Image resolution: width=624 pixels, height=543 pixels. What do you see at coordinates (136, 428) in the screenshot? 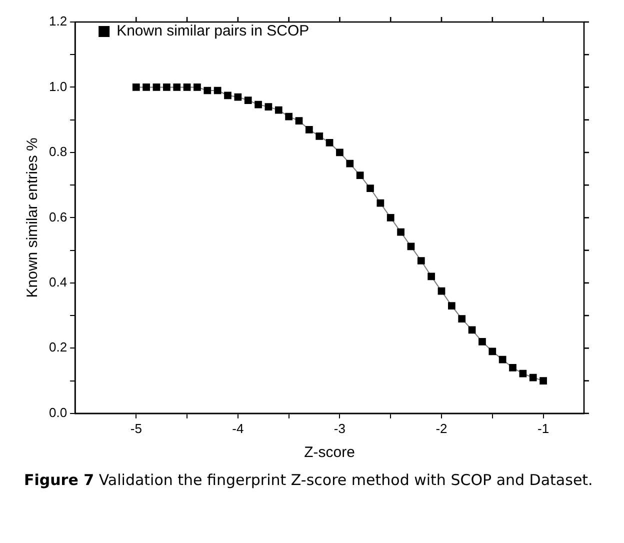
I see `x-tick-label: -5` at bounding box center [136, 428].